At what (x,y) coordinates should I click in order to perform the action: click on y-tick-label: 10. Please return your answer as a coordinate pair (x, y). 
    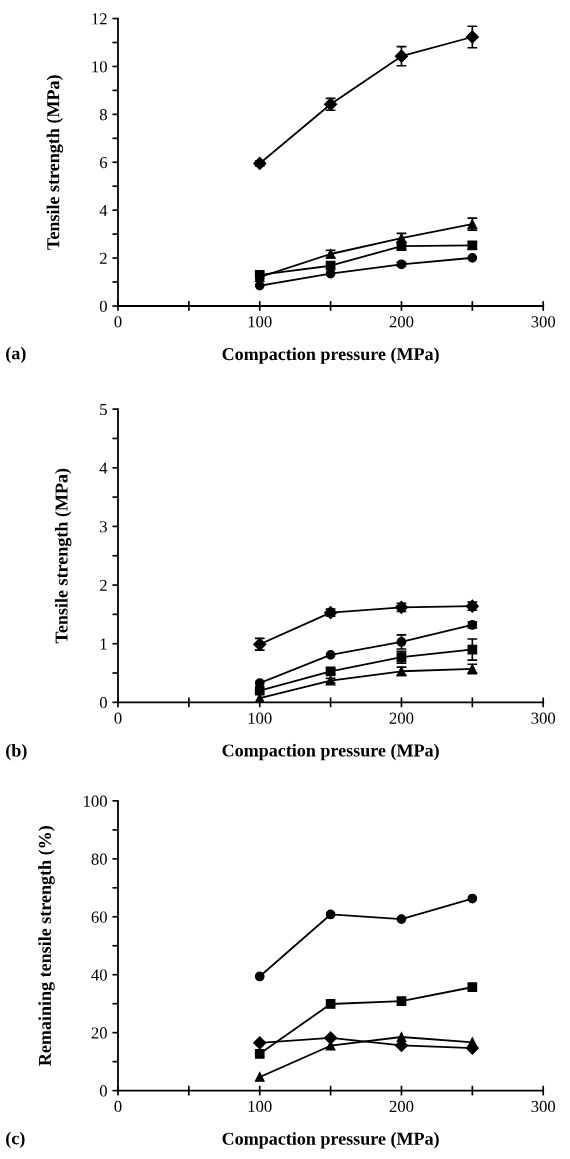
    Looking at the image, I should click on (99, 67).